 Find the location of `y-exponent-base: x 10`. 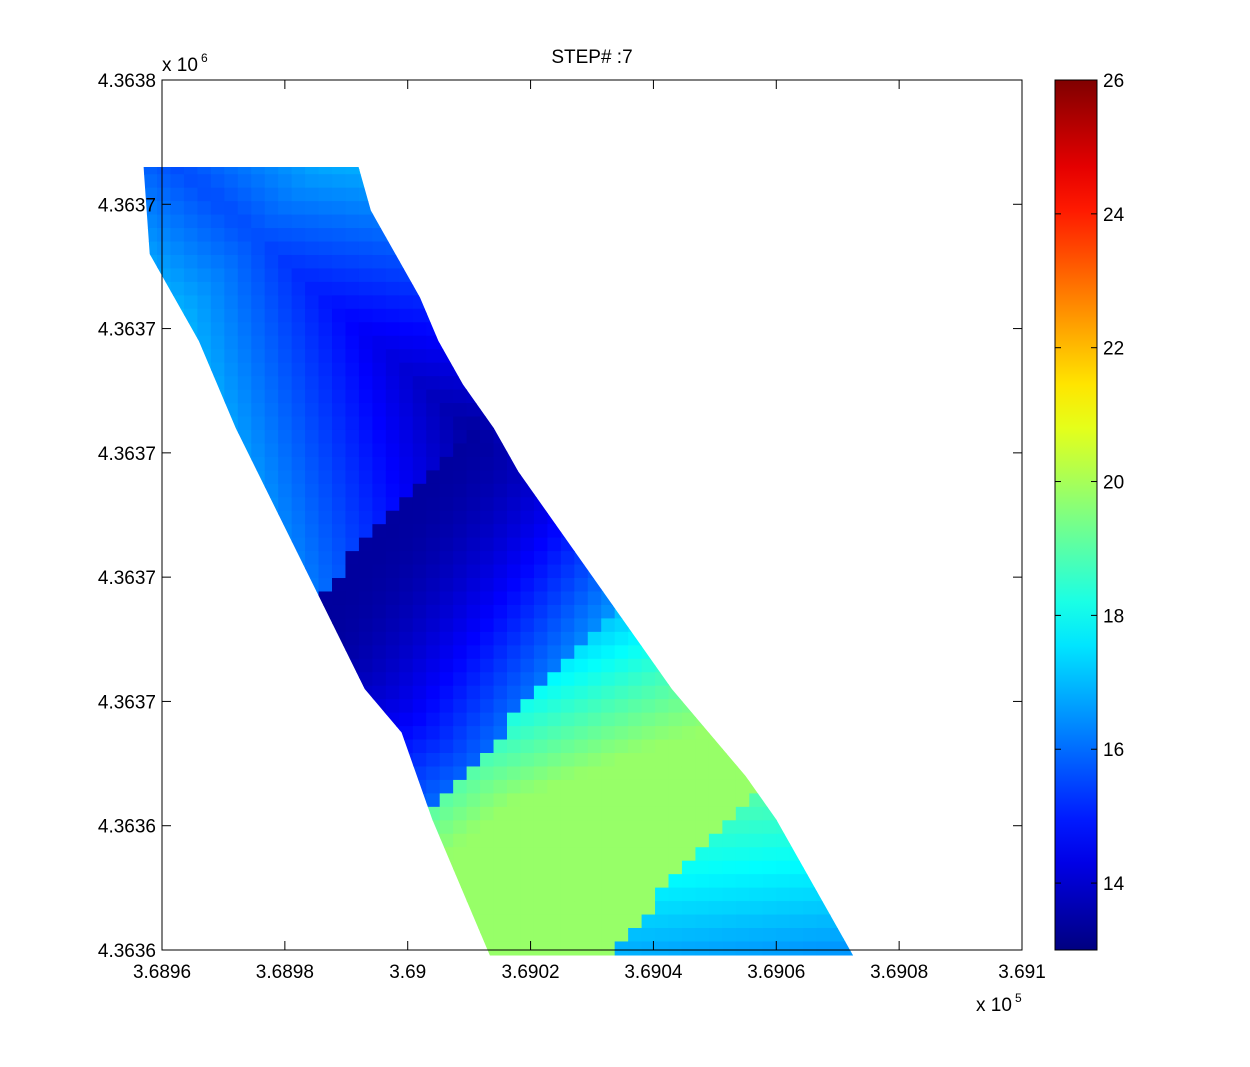

y-exponent-base: x 10 is located at coordinates (180, 65).